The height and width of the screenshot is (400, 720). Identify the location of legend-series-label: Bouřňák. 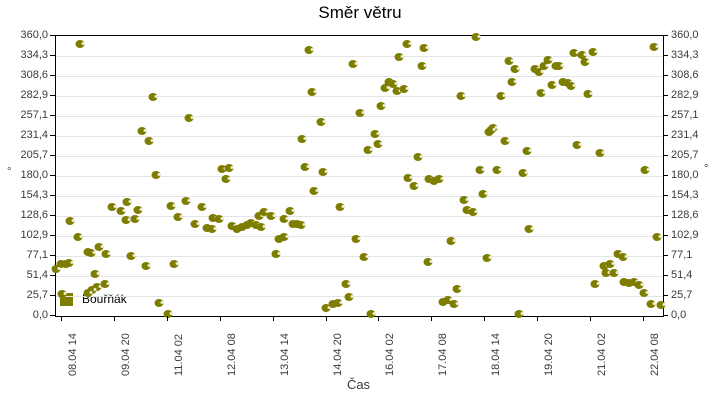
(104, 299).